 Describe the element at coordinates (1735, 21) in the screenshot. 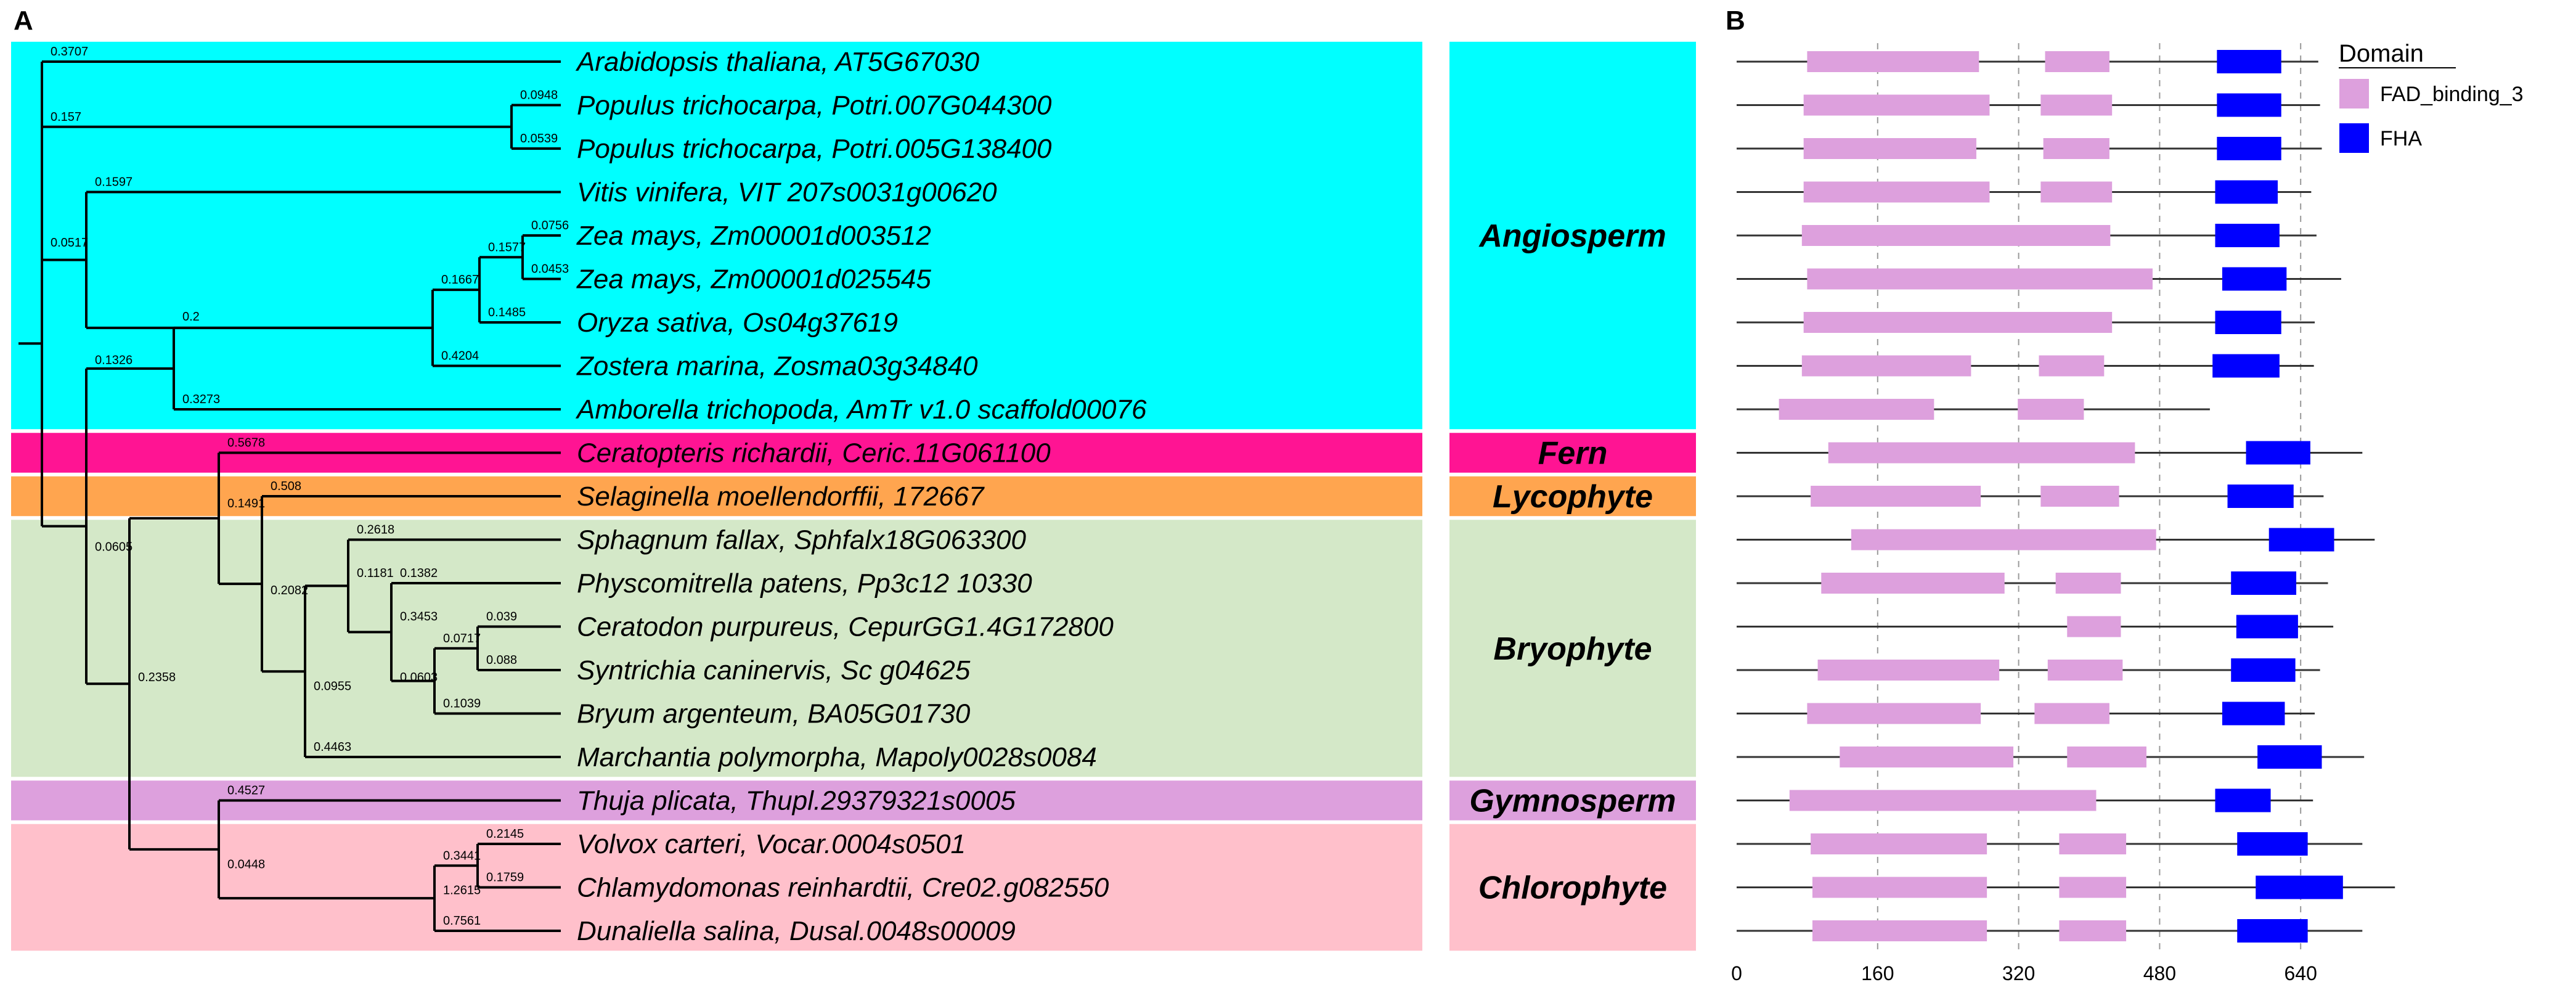

I see `panel-letter-b: B` at that location.